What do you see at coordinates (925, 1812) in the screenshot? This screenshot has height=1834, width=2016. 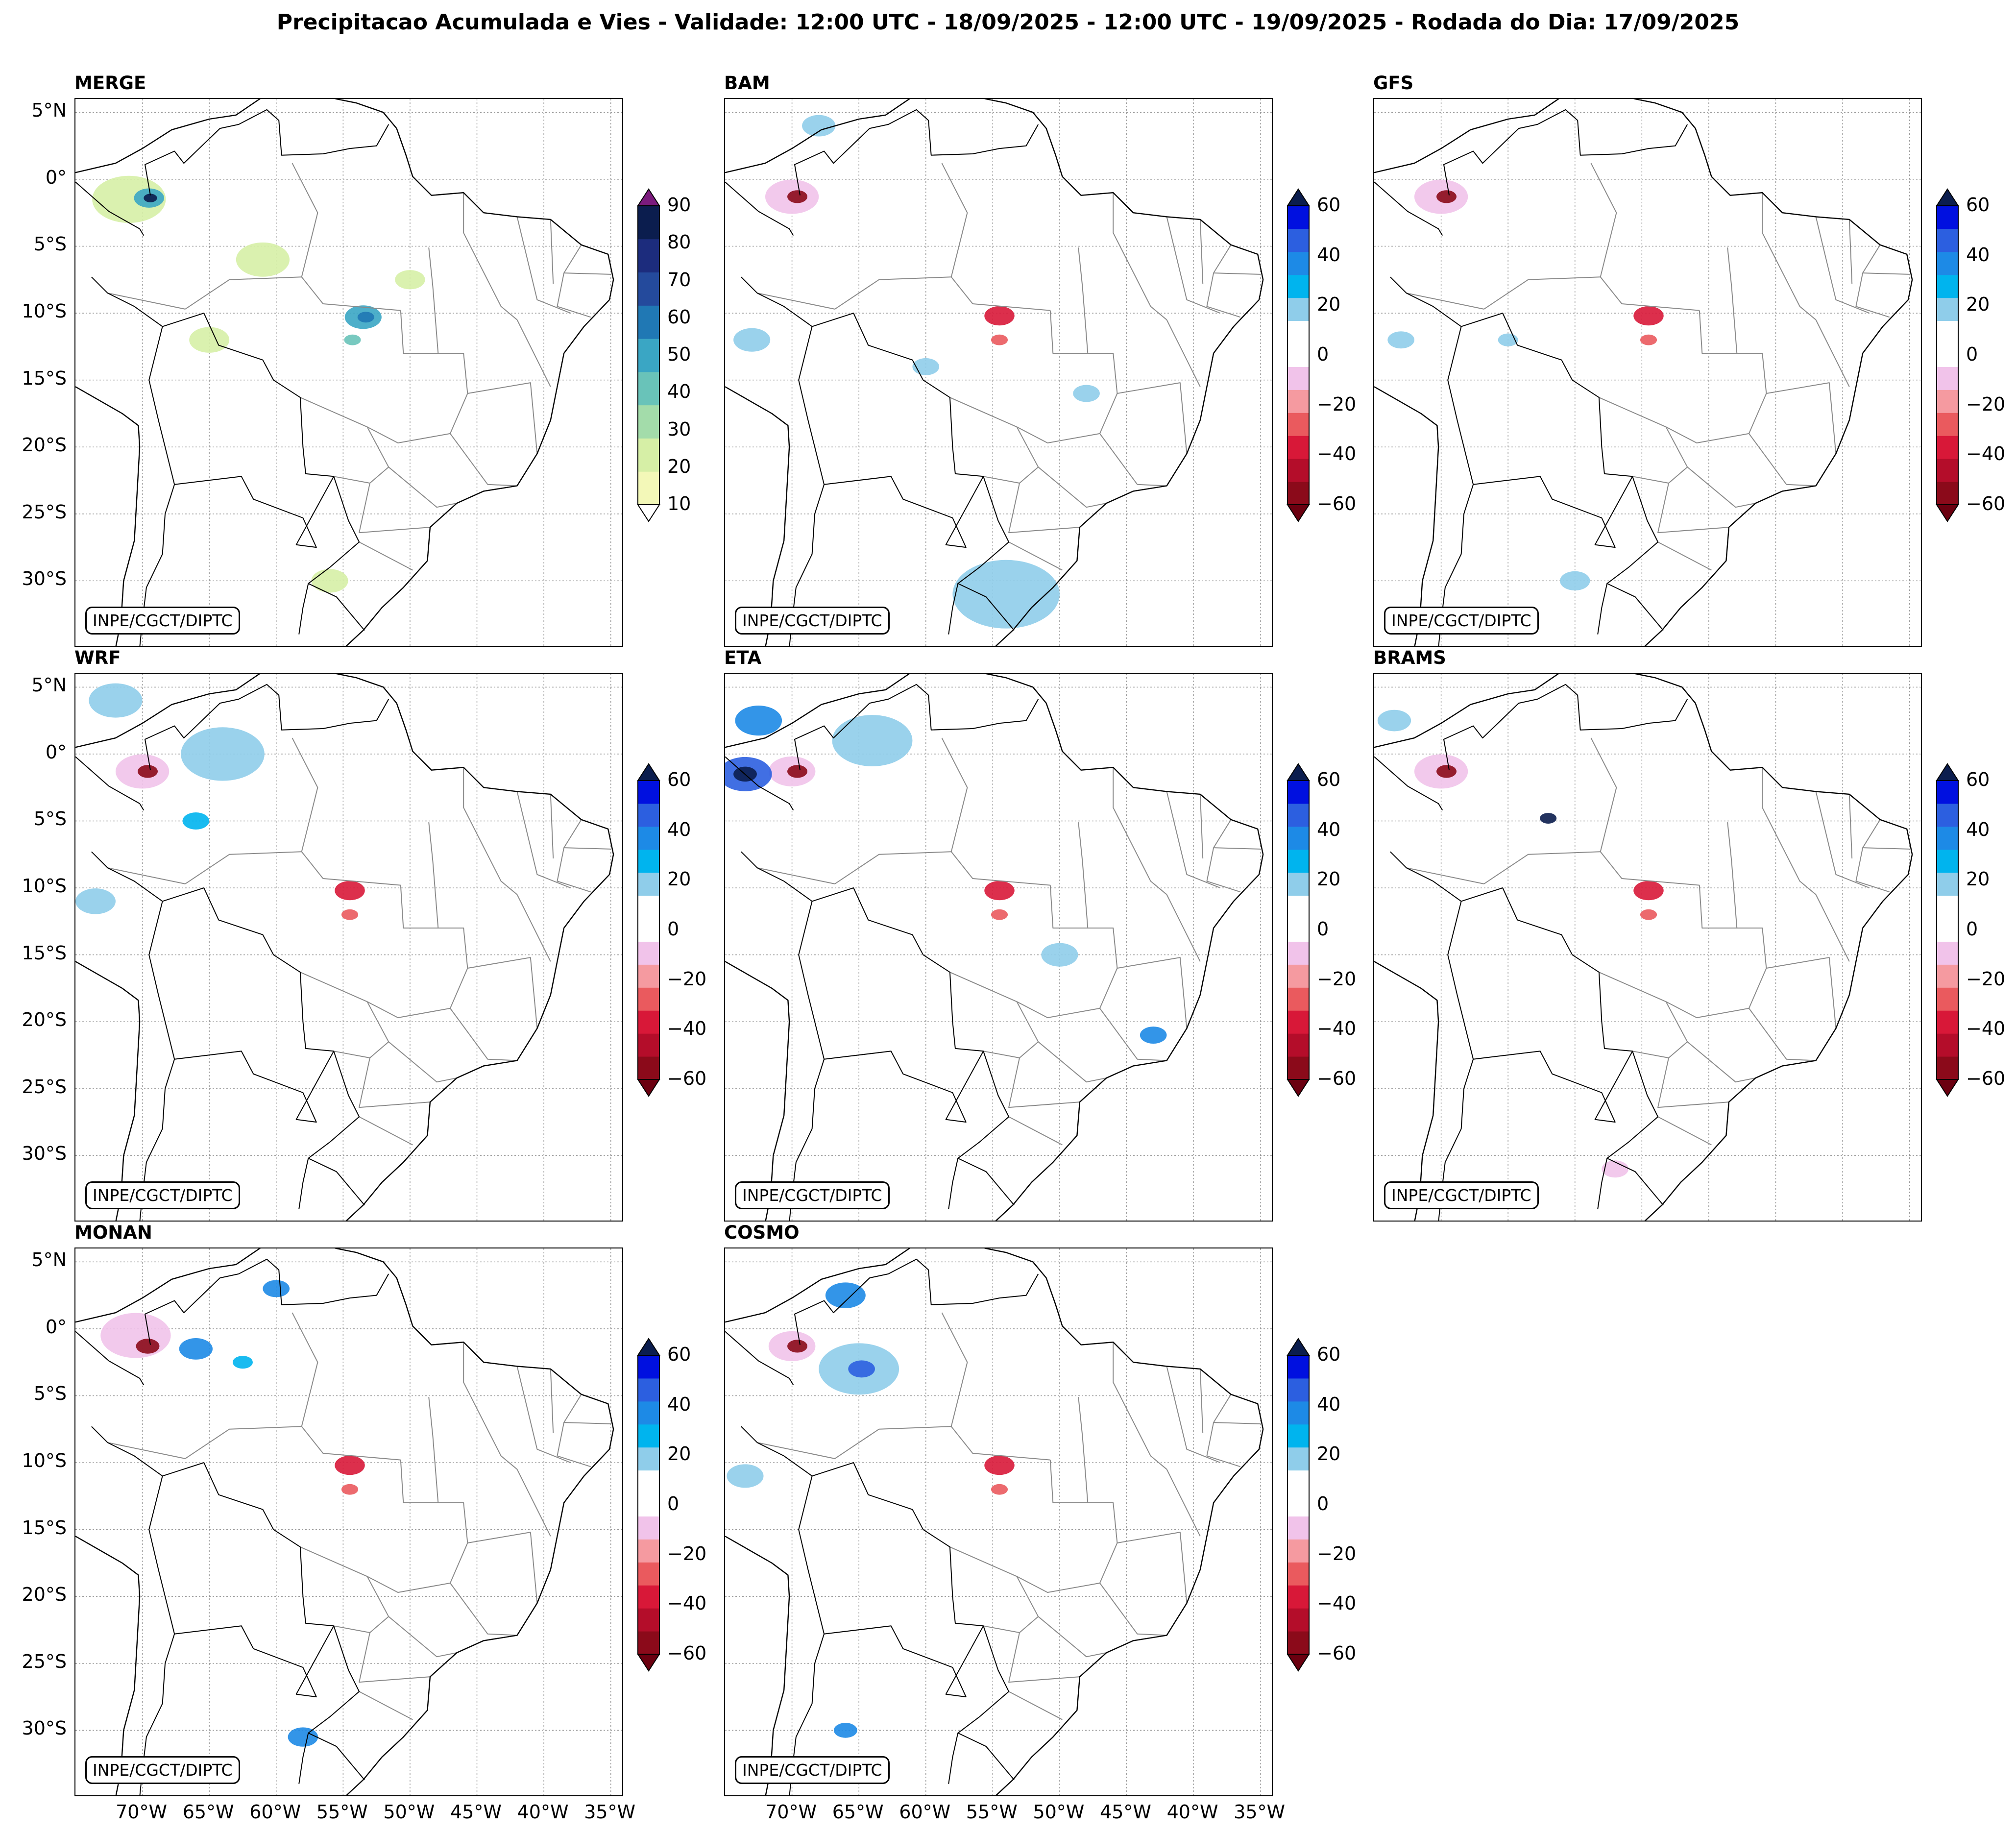 I see `longitude-label: 60°W` at bounding box center [925, 1812].